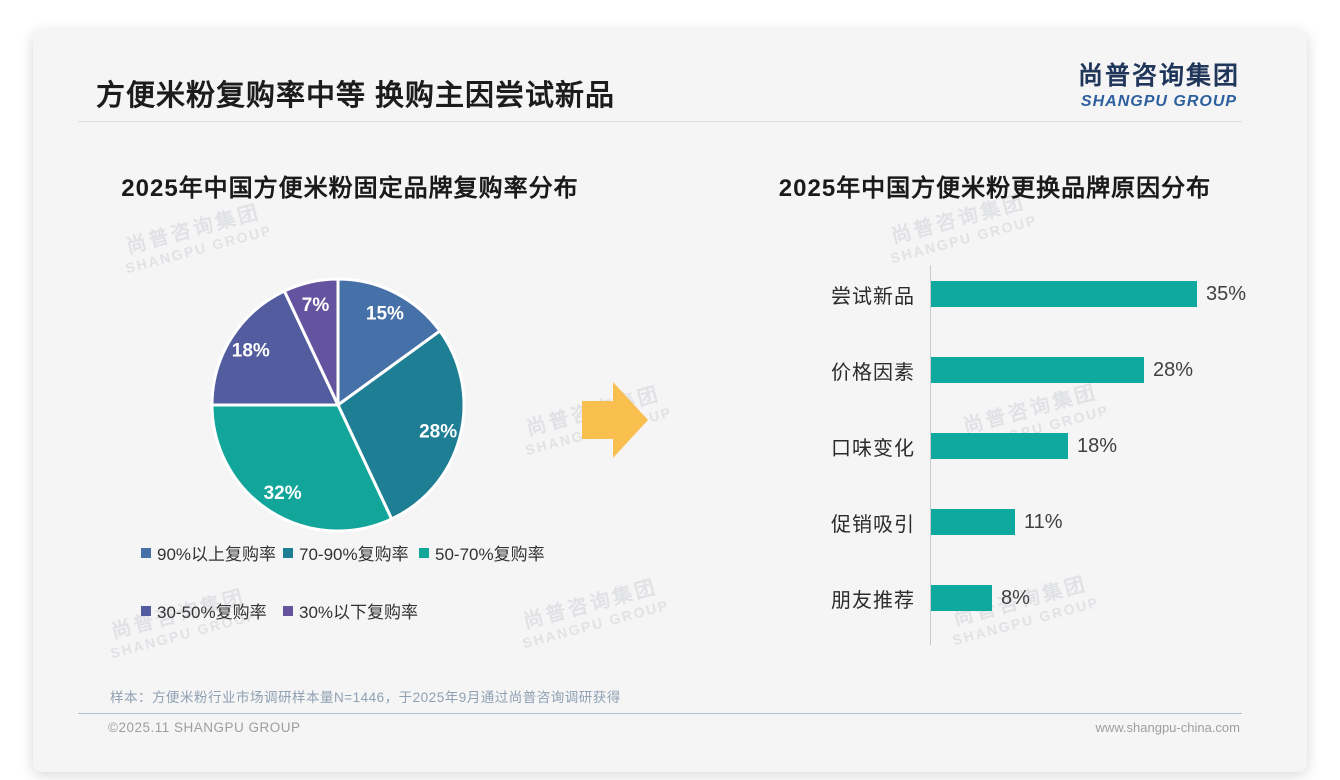  I want to click on legend-item: 30%以下复购率, so click(351, 610).